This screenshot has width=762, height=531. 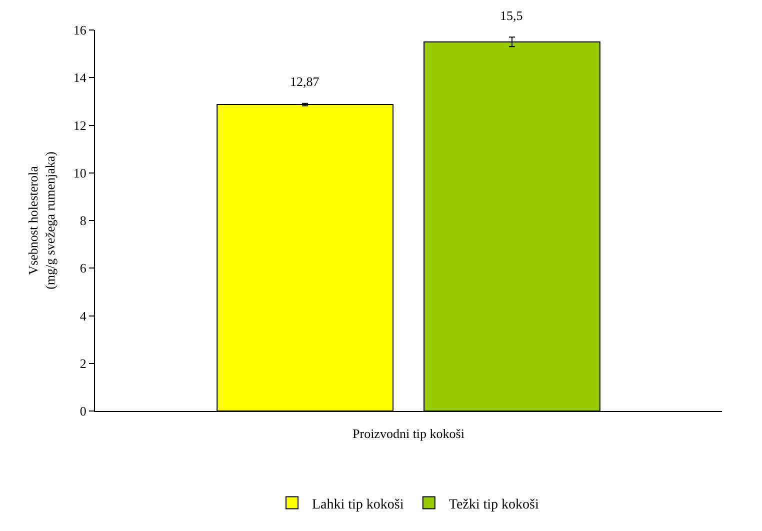 What do you see at coordinates (83, 220) in the screenshot?
I see `y-tick-label: 8` at bounding box center [83, 220].